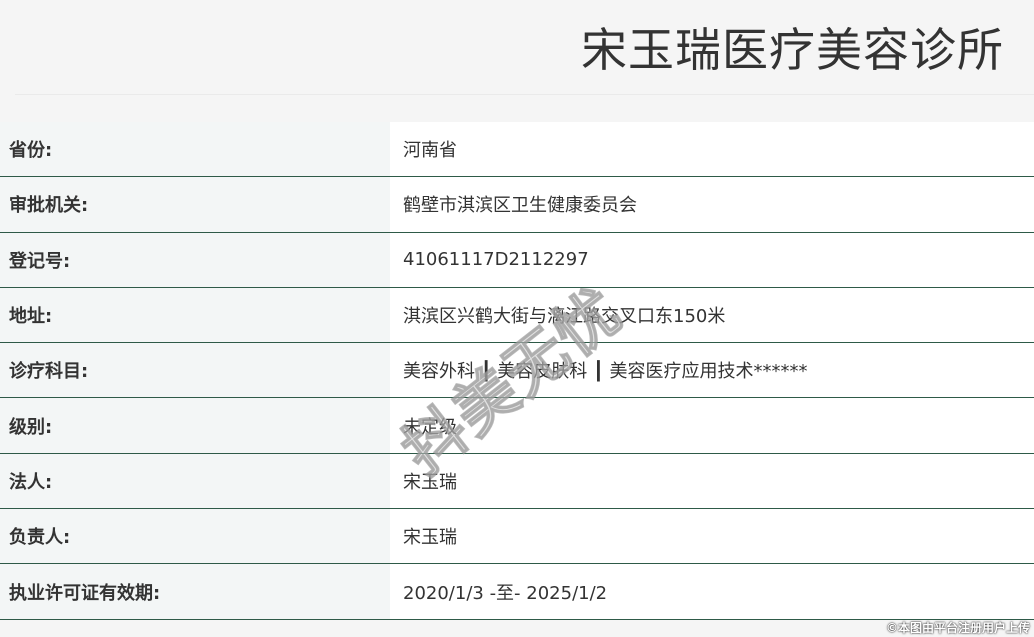 This screenshot has width=1034, height=637. I want to click on page-title: 宋玉瑞医疗美容诊所, so click(792, 50).